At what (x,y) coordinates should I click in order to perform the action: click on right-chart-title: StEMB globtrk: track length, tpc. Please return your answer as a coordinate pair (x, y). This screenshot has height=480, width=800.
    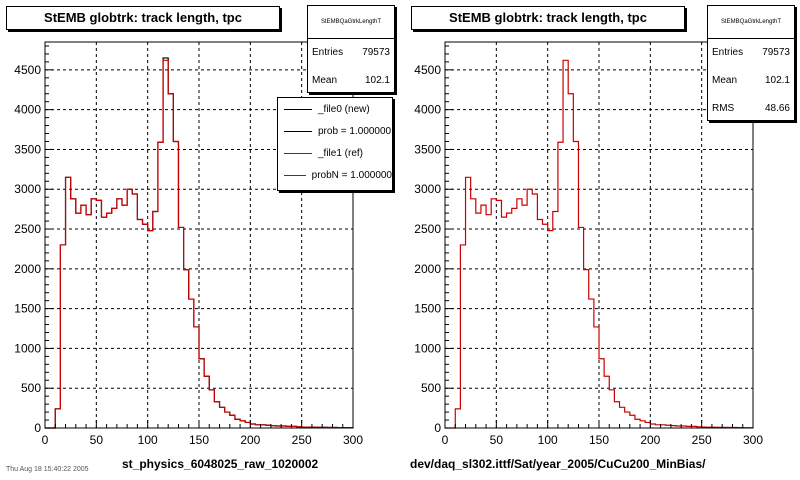
    Looking at the image, I should click on (548, 18).